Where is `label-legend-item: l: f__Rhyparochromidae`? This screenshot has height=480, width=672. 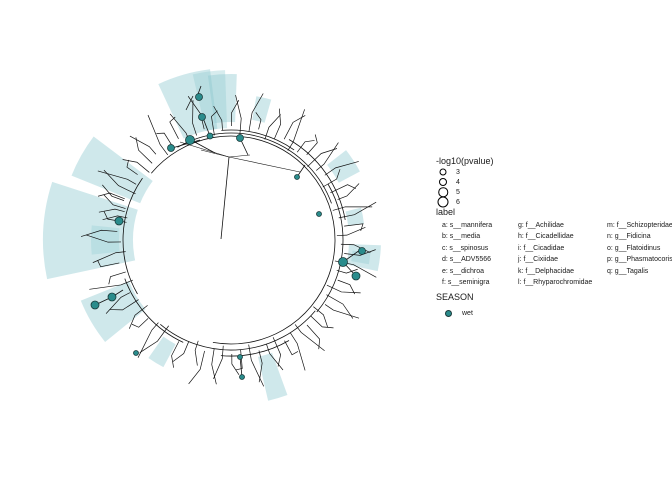 label-legend-item: l: f__Rhyparochromidae is located at coordinates (555, 283).